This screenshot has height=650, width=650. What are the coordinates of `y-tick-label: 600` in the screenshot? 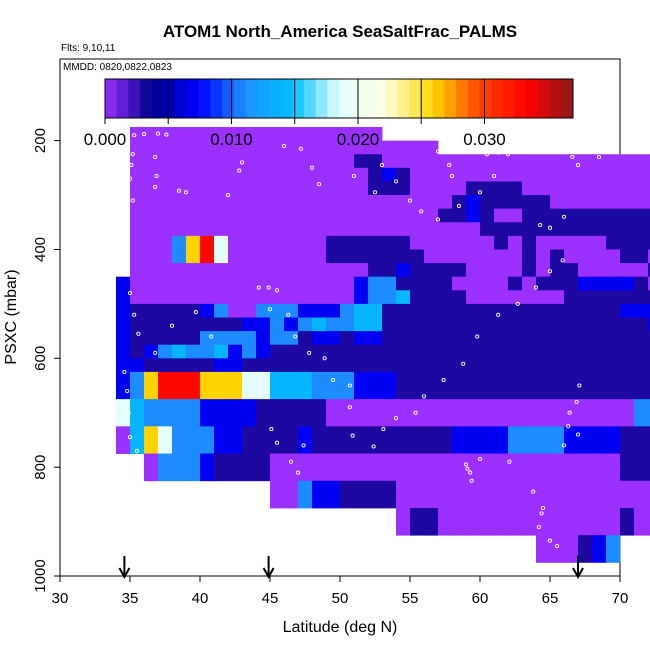 It's located at (40, 358).